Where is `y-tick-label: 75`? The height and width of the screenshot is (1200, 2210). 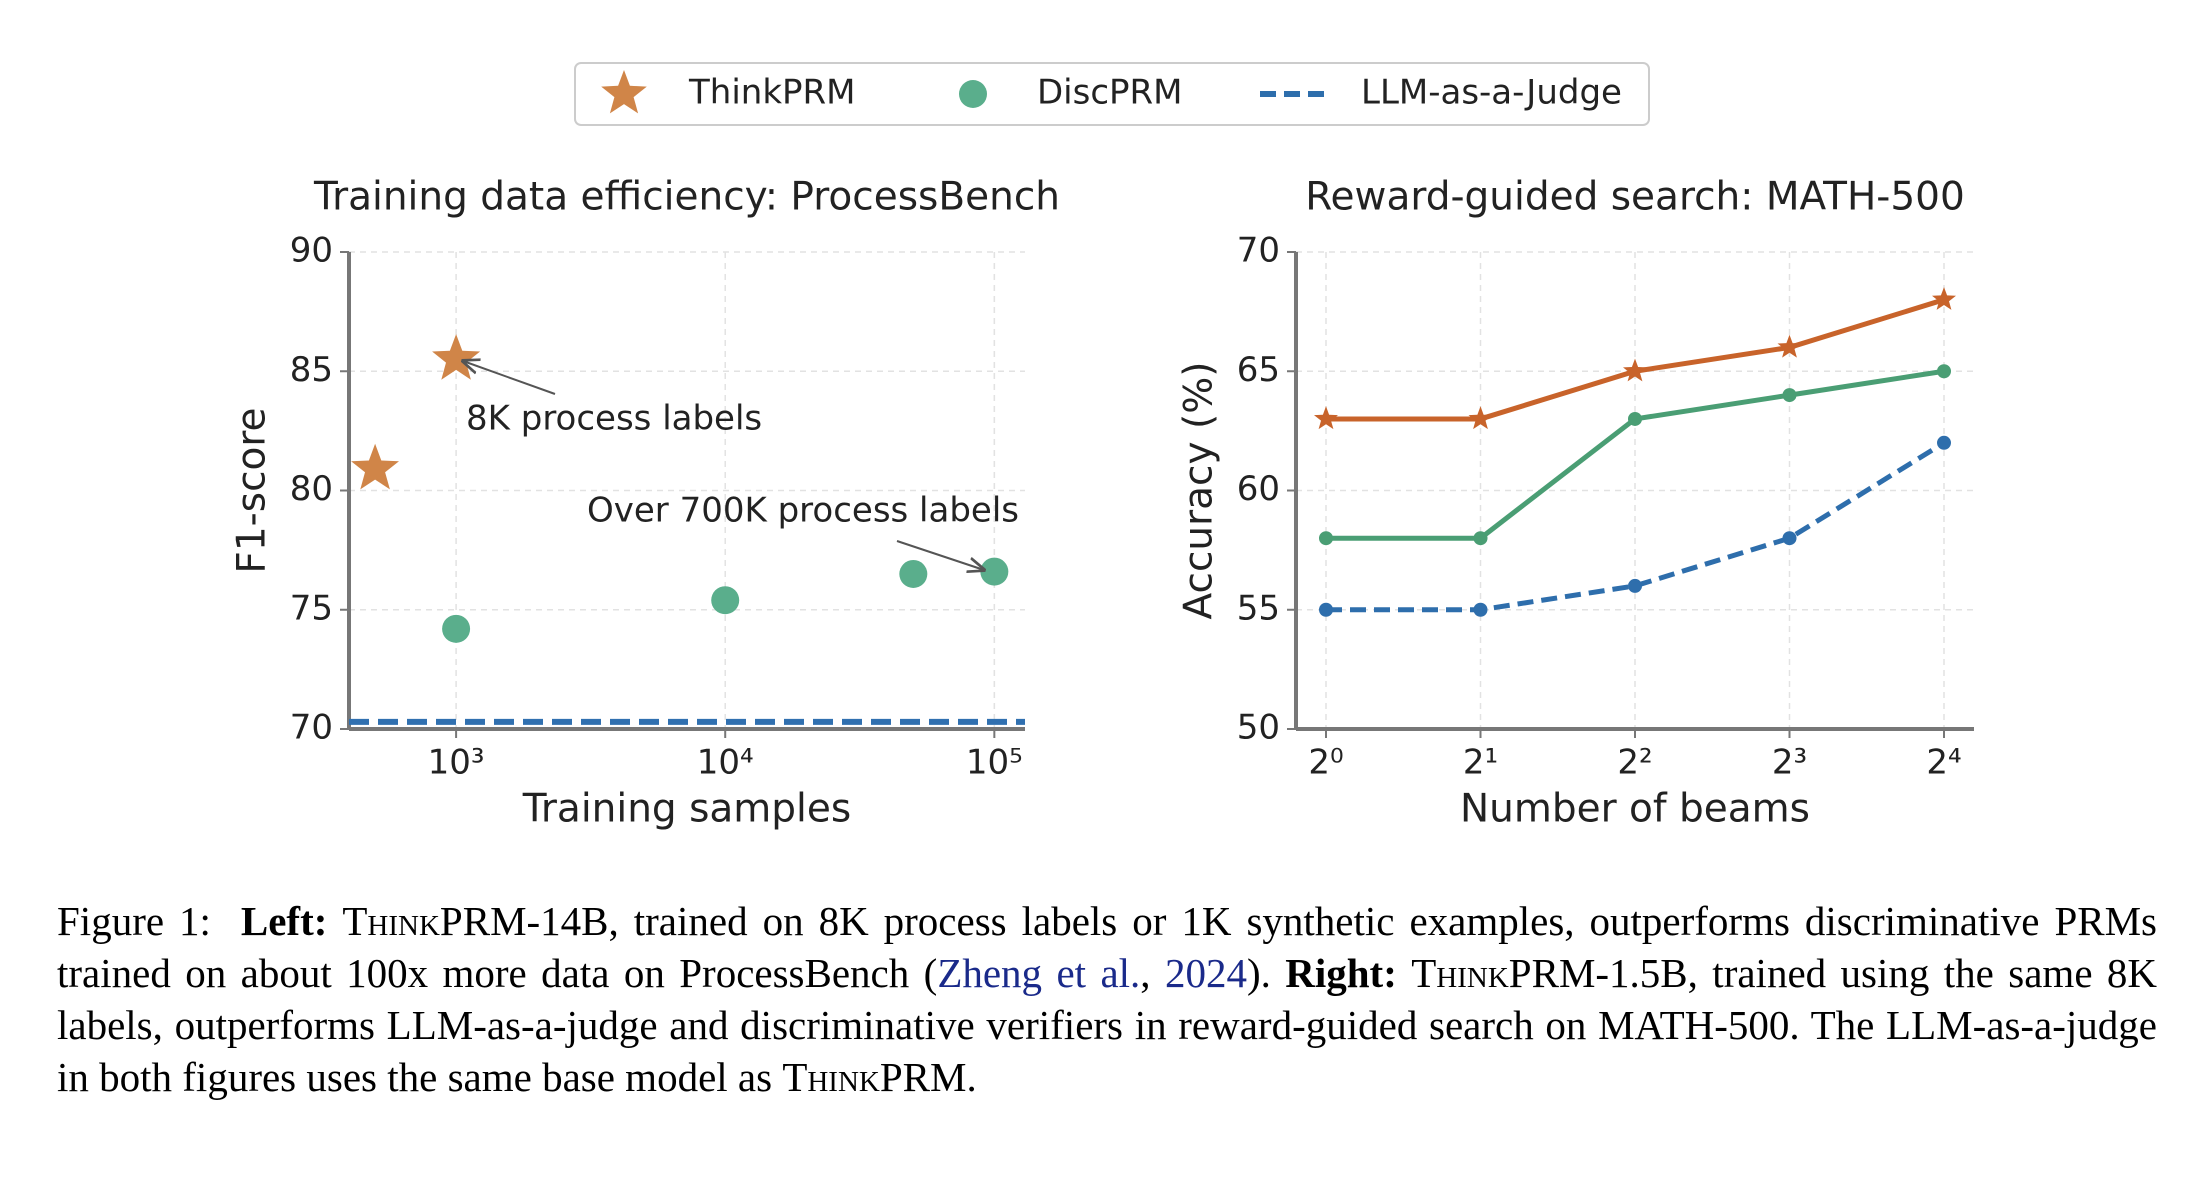 y-tick-label: 75 is located at coordinates (311, 608).